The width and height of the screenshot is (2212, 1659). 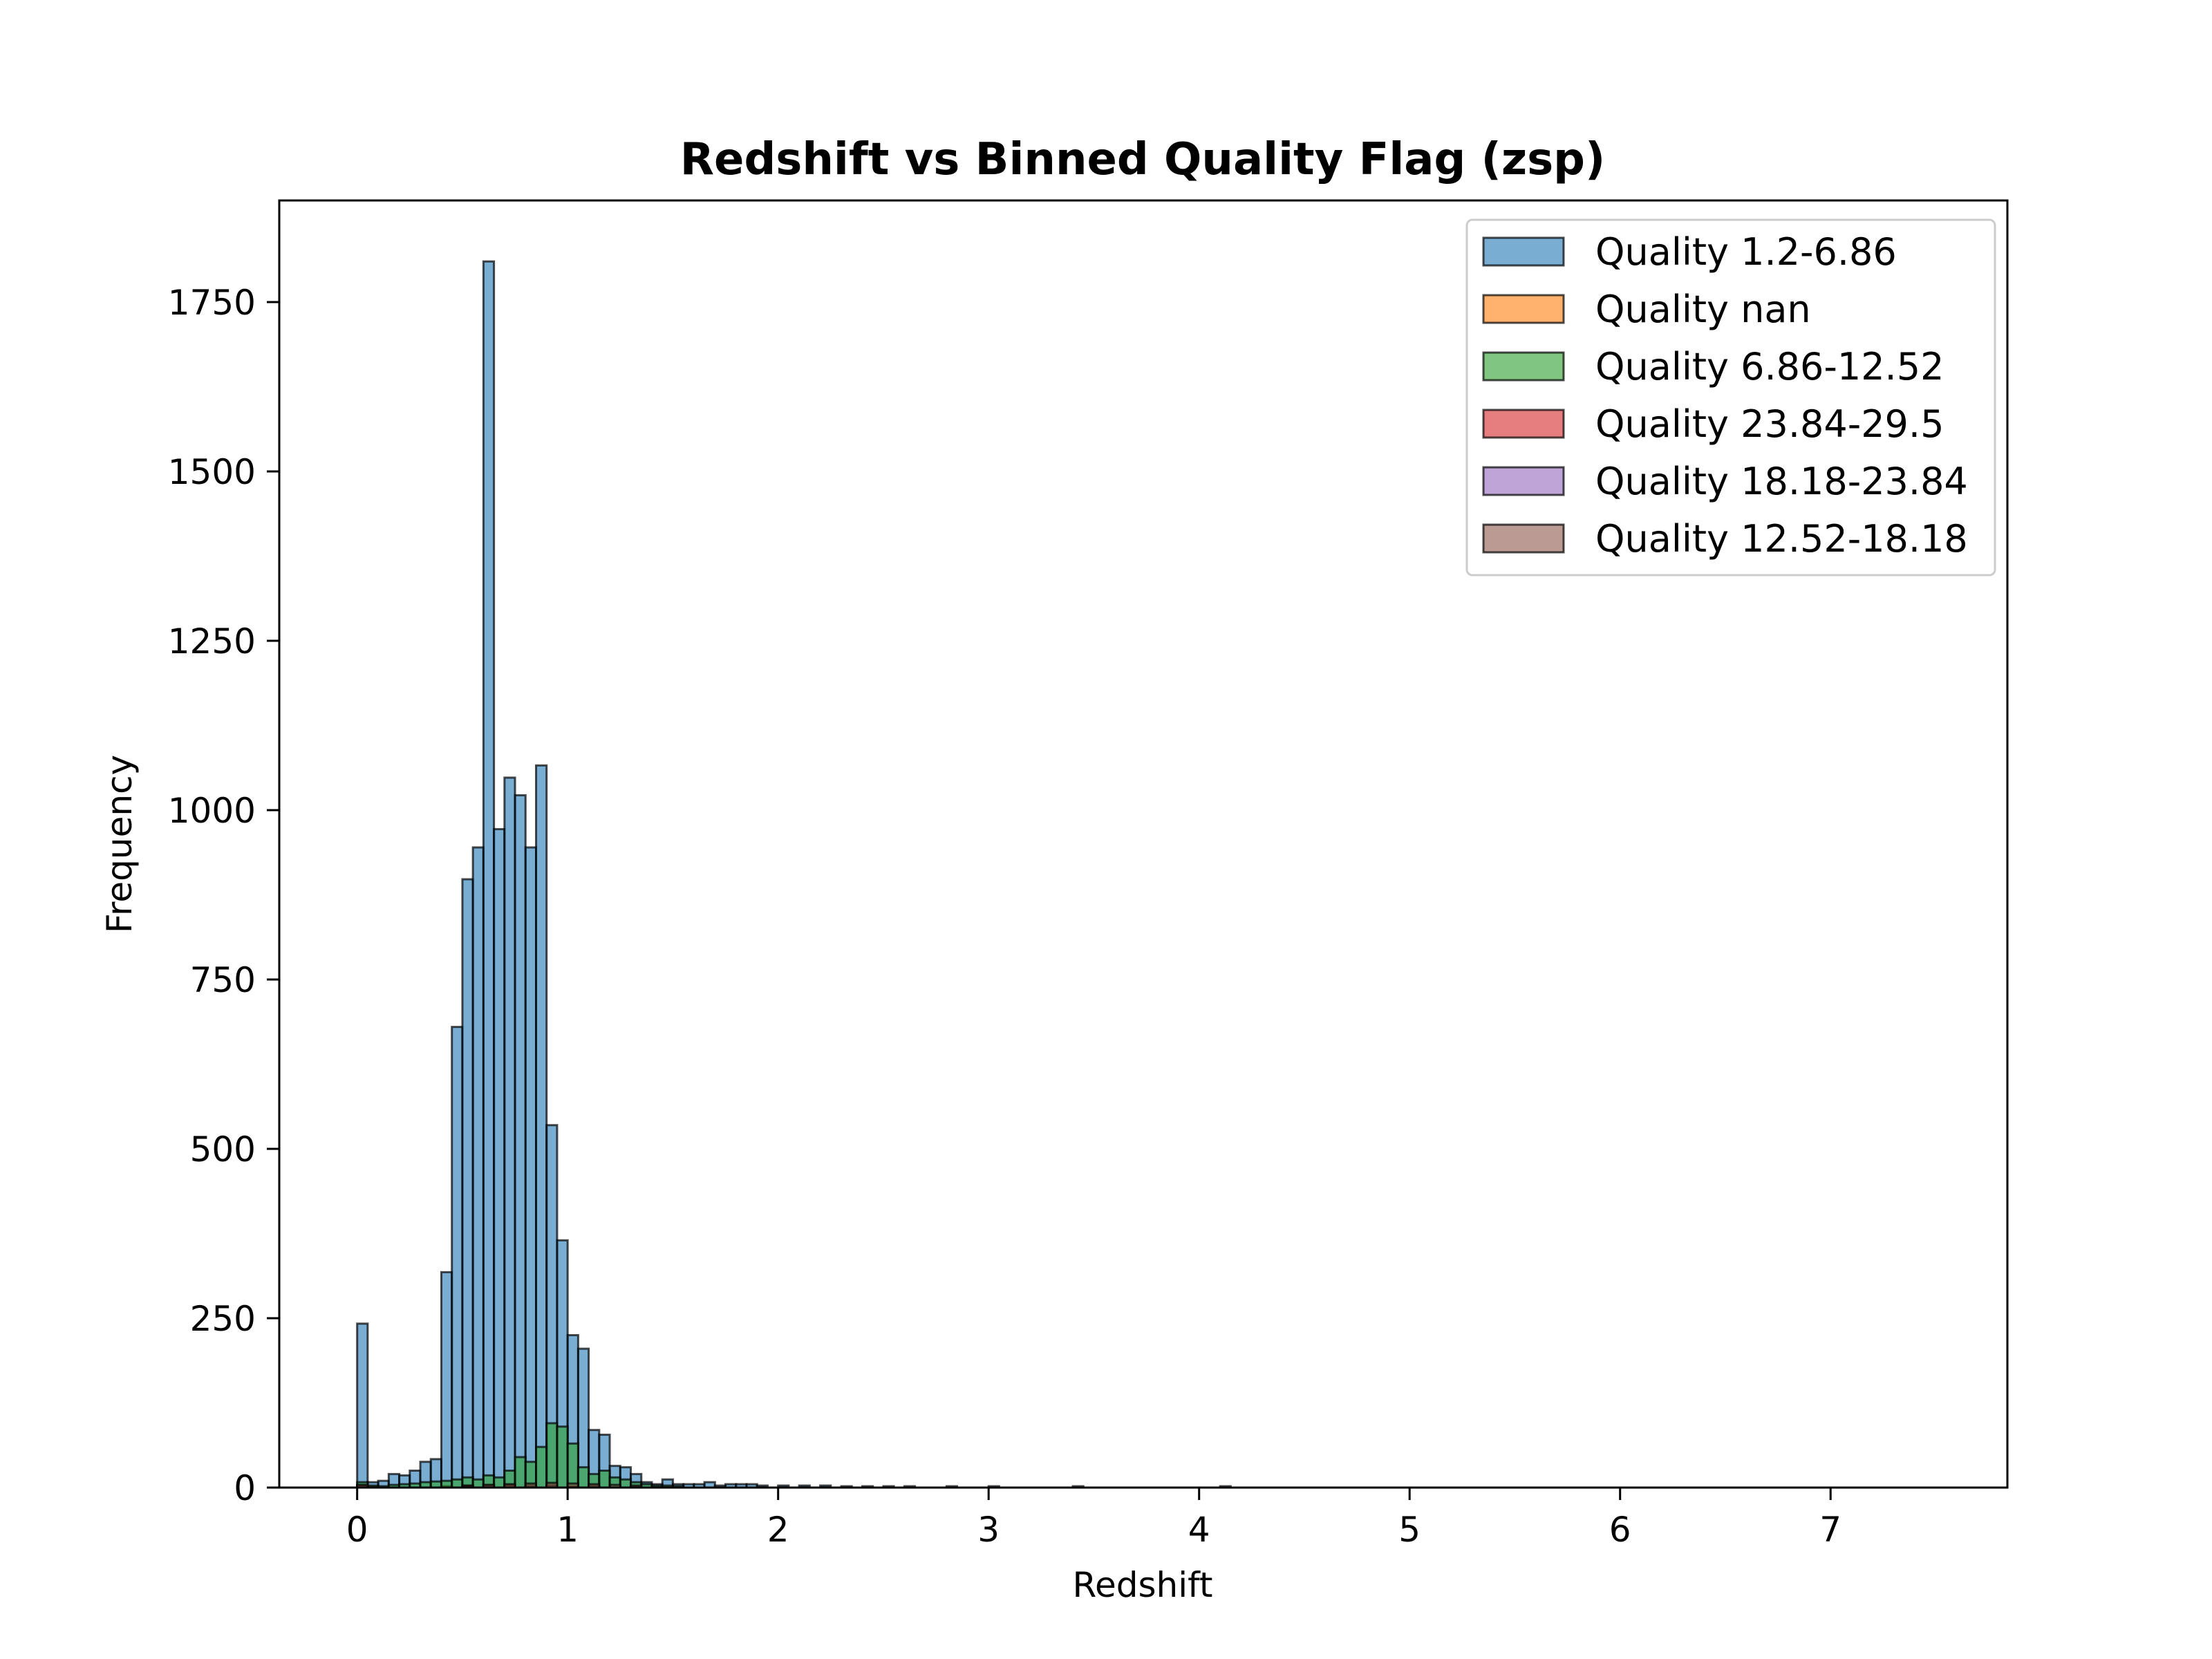 I want to click on x-tick-label: 5, so click(x=1409, y=1530).